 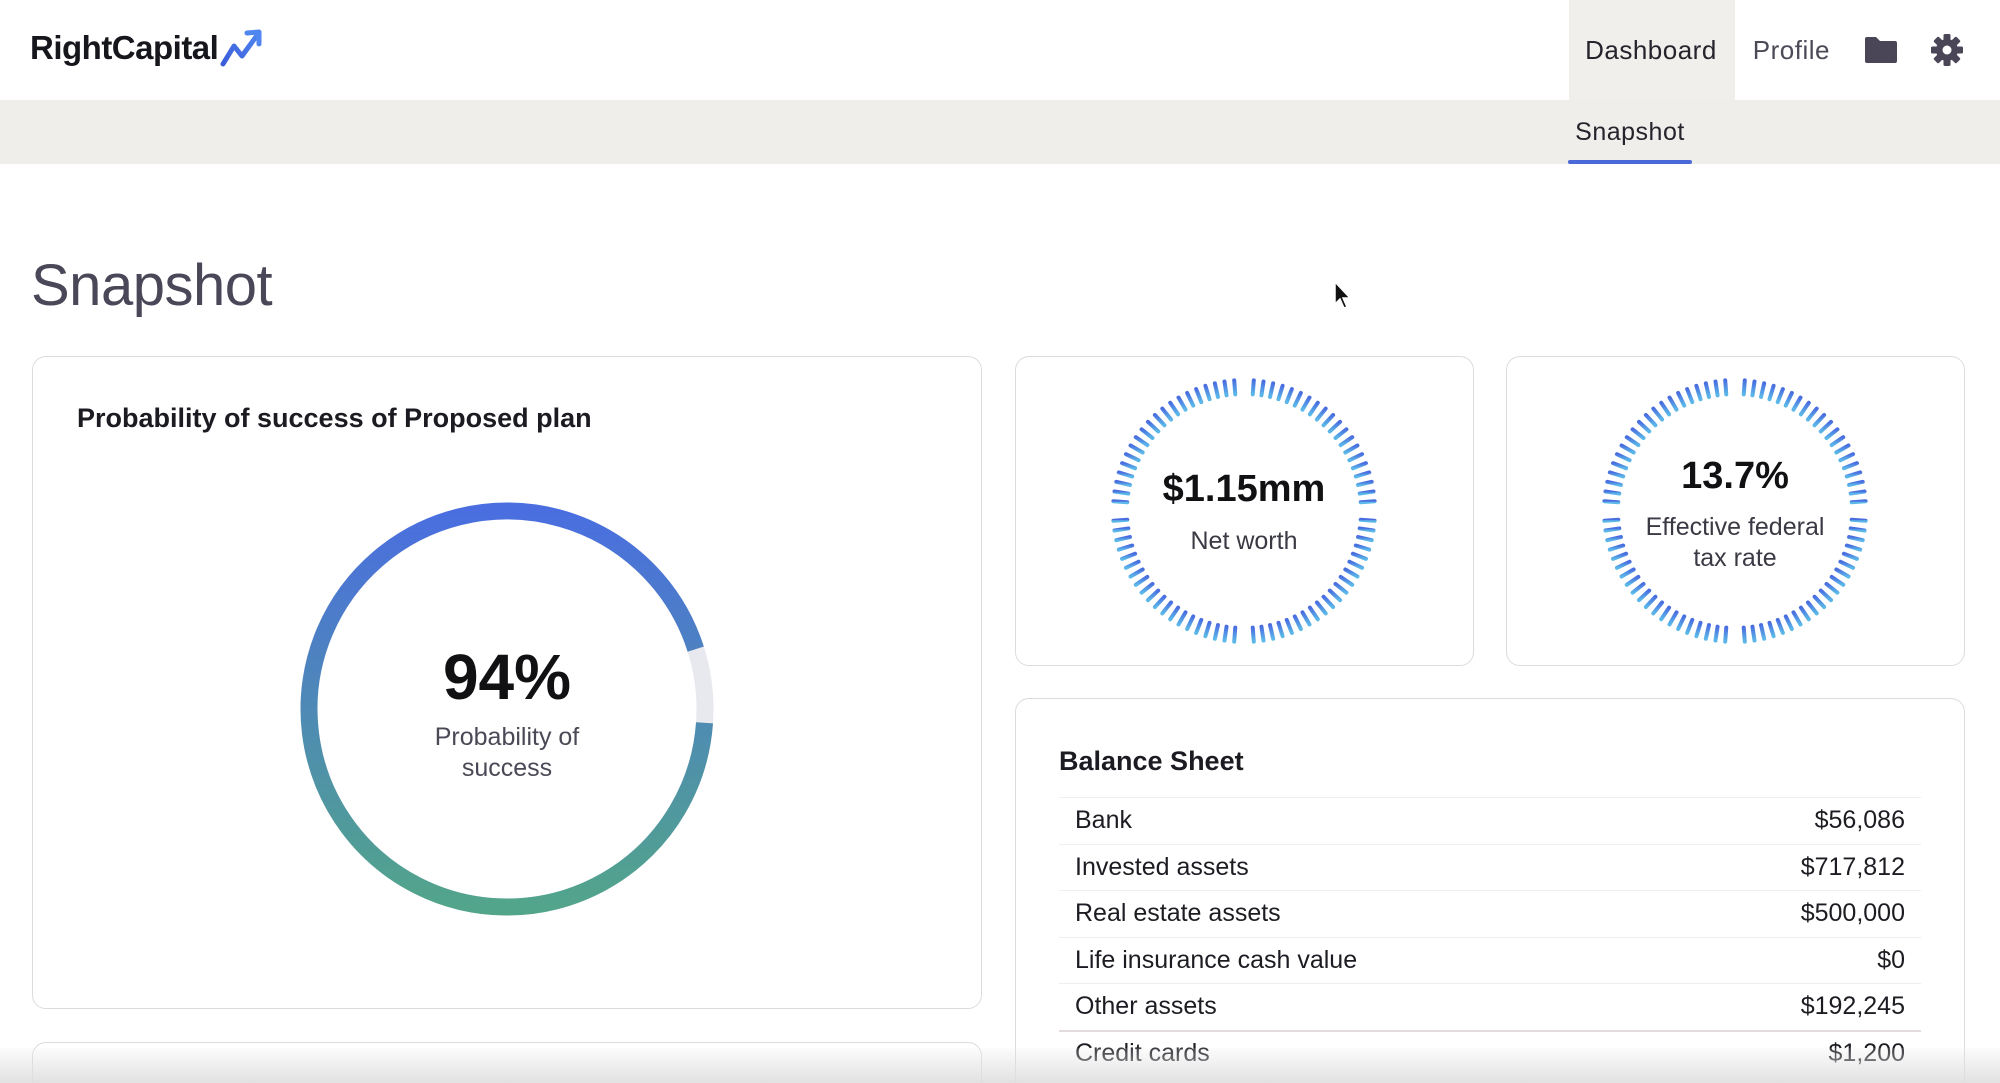 What do you see at coordinates (1244, 541) in the screenshot?
I see `net-worth-label: Net worth` at bounding box center [1244, 541].